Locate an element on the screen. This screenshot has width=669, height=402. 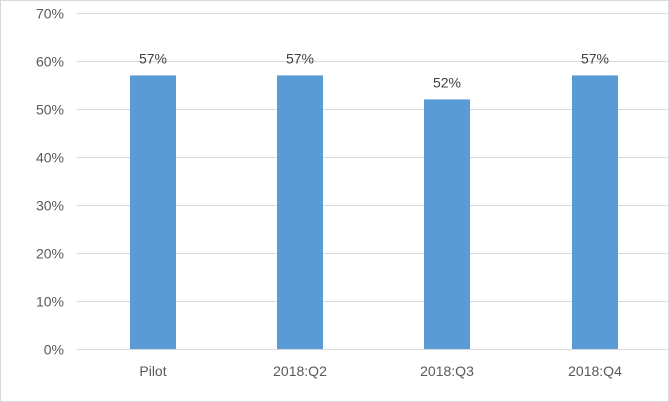
y-tick-label: 50% is located at coordinates (50, 110).